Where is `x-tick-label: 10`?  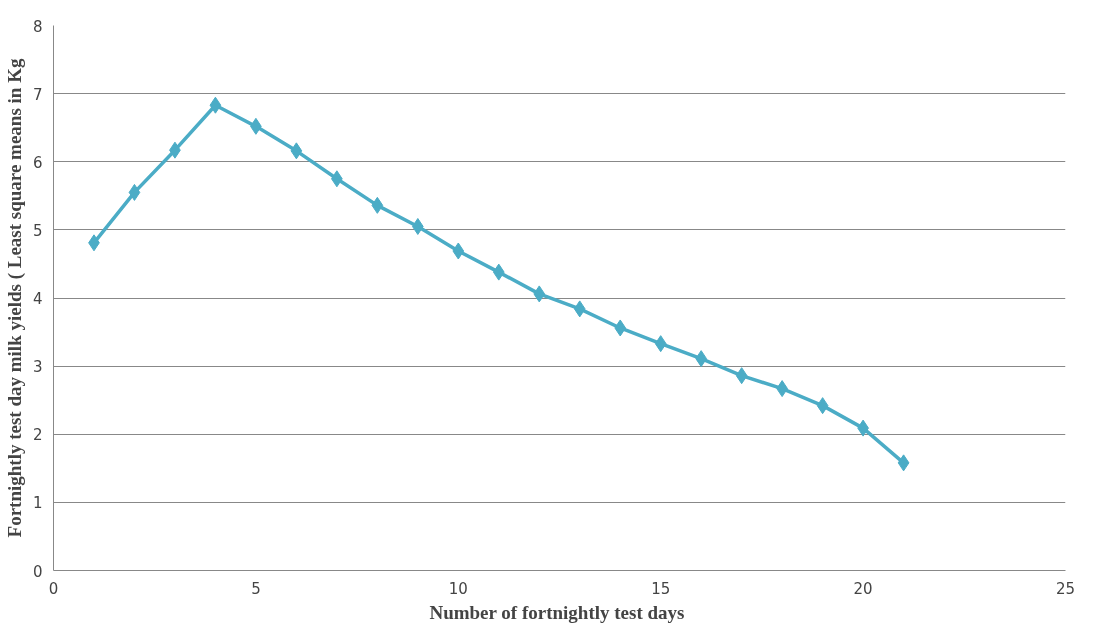
x-tick-label: 10 is located at coordinates (458, 588).